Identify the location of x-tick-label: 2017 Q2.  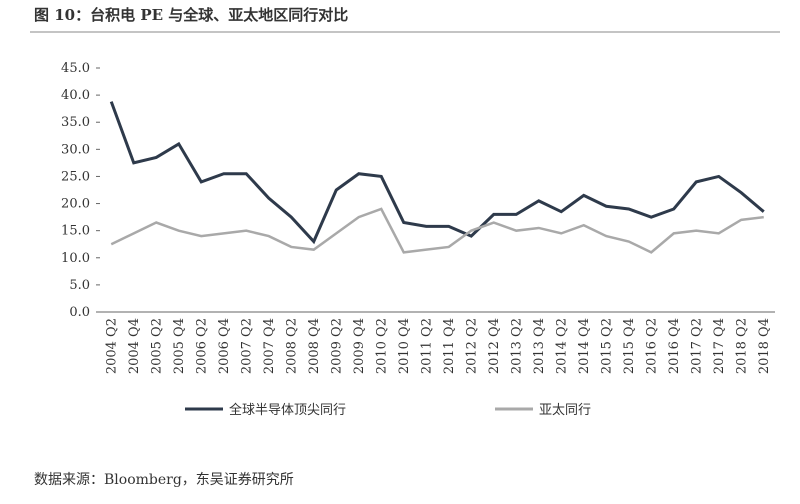
(696, 346).